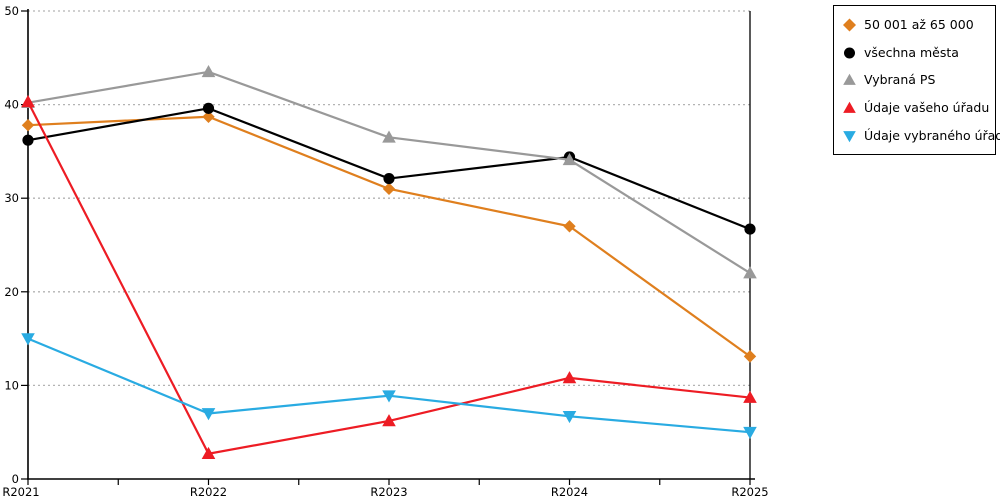 This screenshot has width=1000, height=500. Describe the element at coordinates (932, 135) in the screenshot. I see `legend-label: Údaje vybraného úřadu` at that location.